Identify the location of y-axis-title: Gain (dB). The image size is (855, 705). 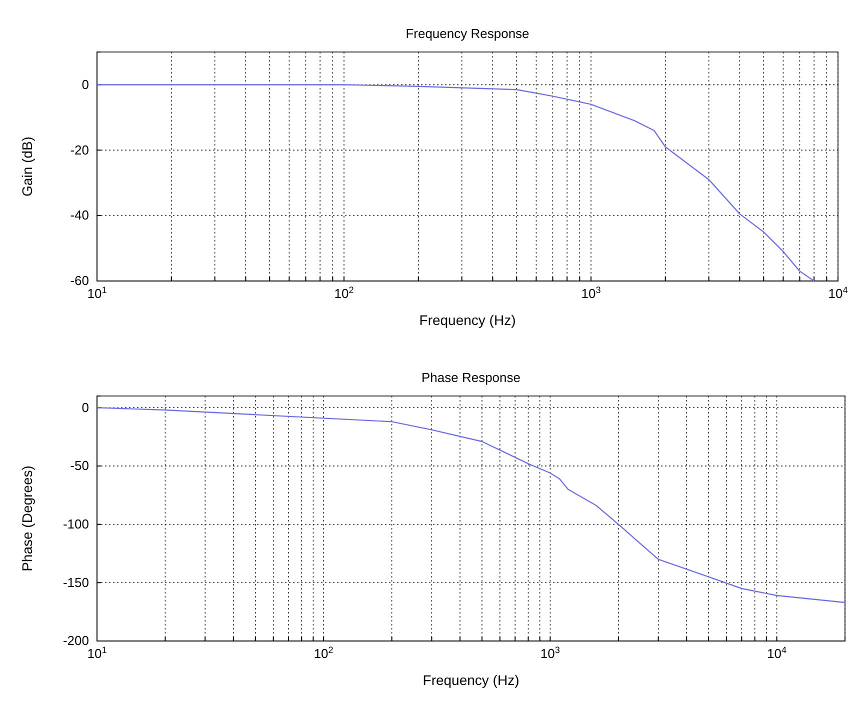
(27, 166).